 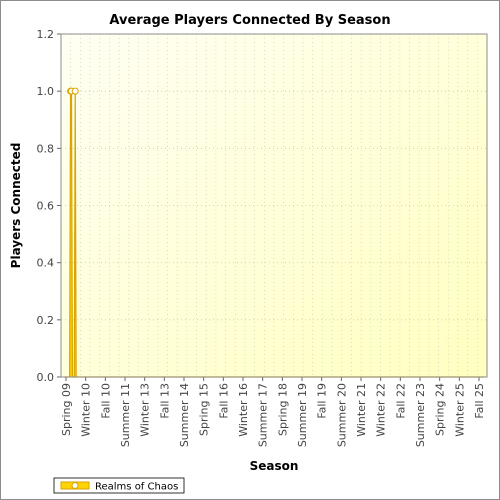 I want to click on y-axis: 0.0 0.2 0.4 0.6 0.8 1.0 1.2, so click(x=49, y=206).